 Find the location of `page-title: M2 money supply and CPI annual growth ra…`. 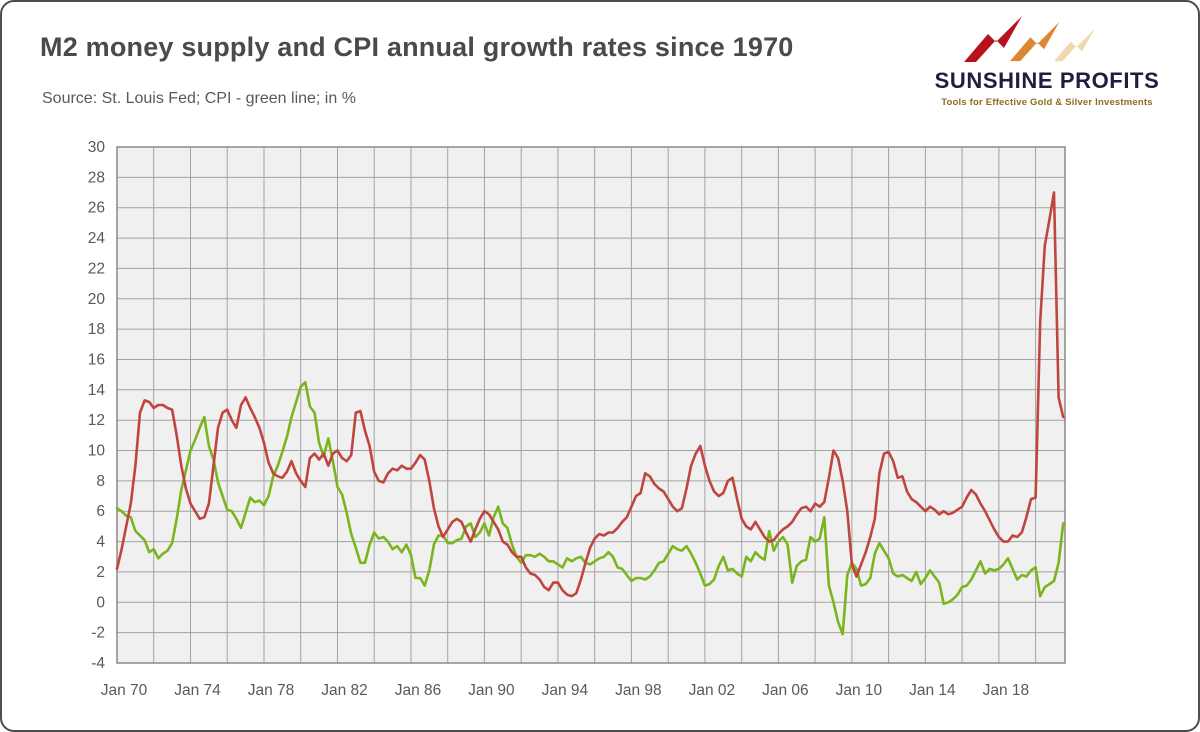

page-title: M2 money supply and CPI annual growth ra… is located at coordinates (417, 47).